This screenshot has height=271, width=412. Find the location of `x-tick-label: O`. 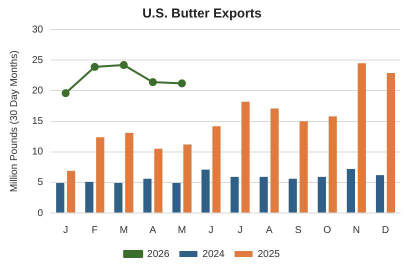

x-tick-label: O is located at coordinates (327, 230).